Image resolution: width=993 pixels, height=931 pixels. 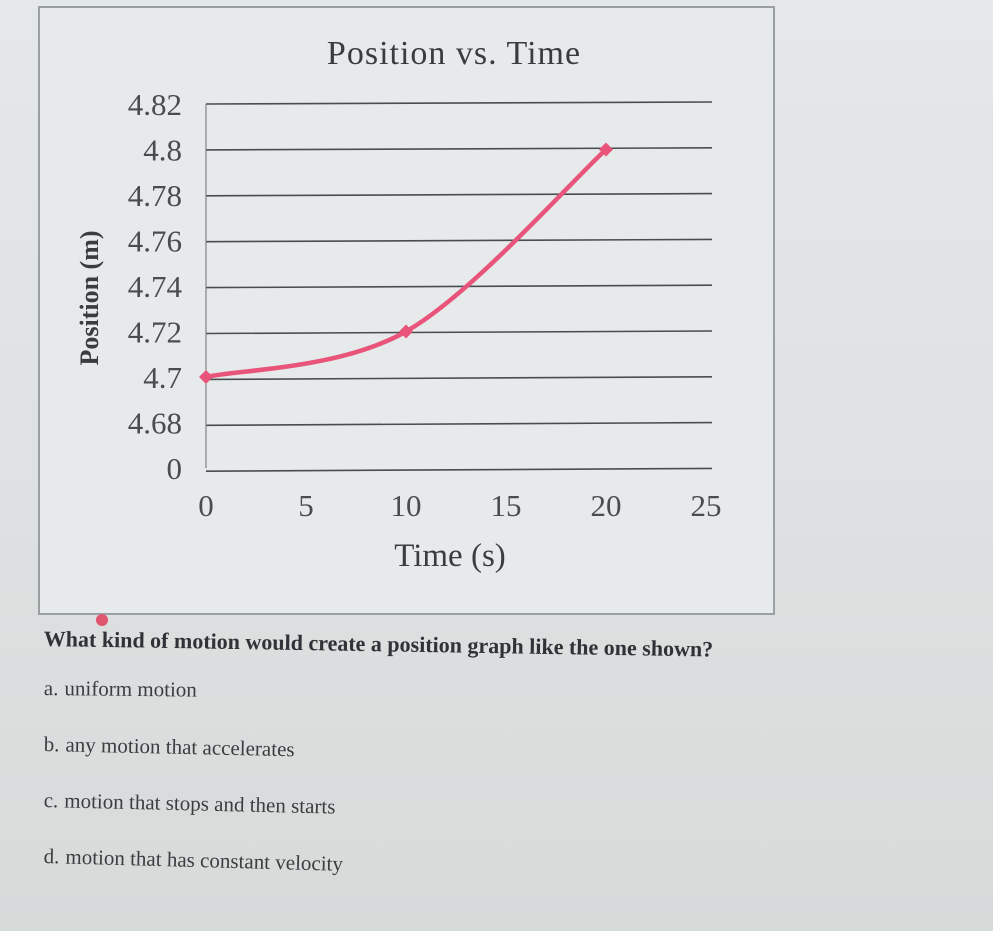 What do you see at coordinates (162, 150) in the screenshot?
I see `y-tick-label: 4.8` at bounding box center [162, 150].